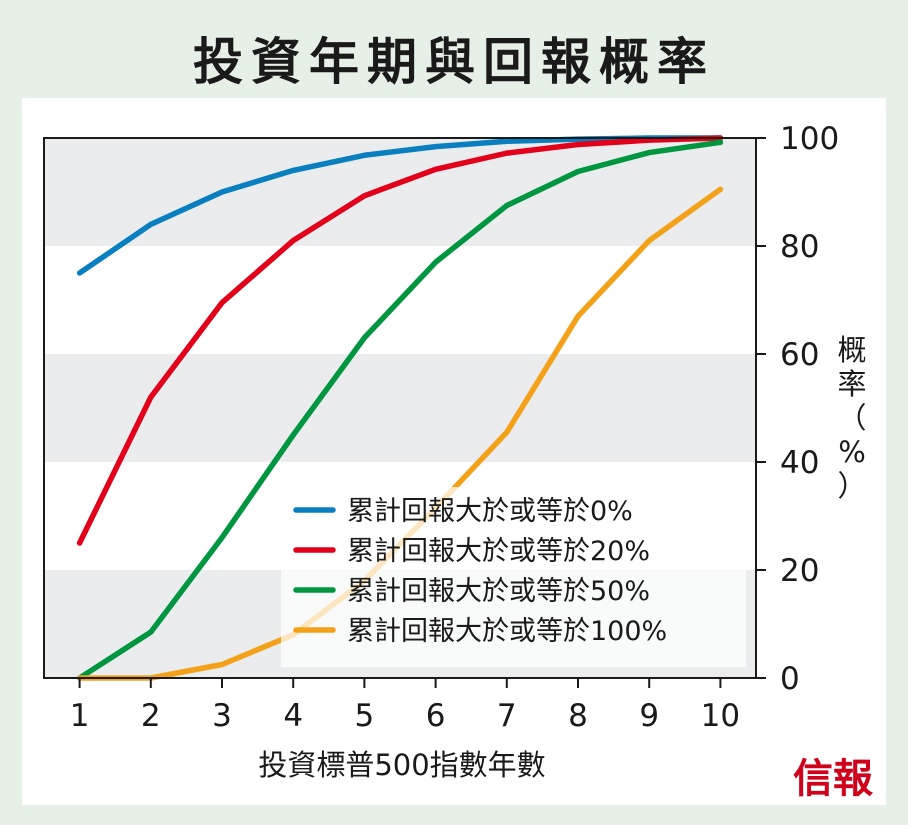 The image size is (908, 825). What do you see at coordinates (809, 139) in the screenshot?
I see `y-tick-label: 100` at bounding box center [809, 139].